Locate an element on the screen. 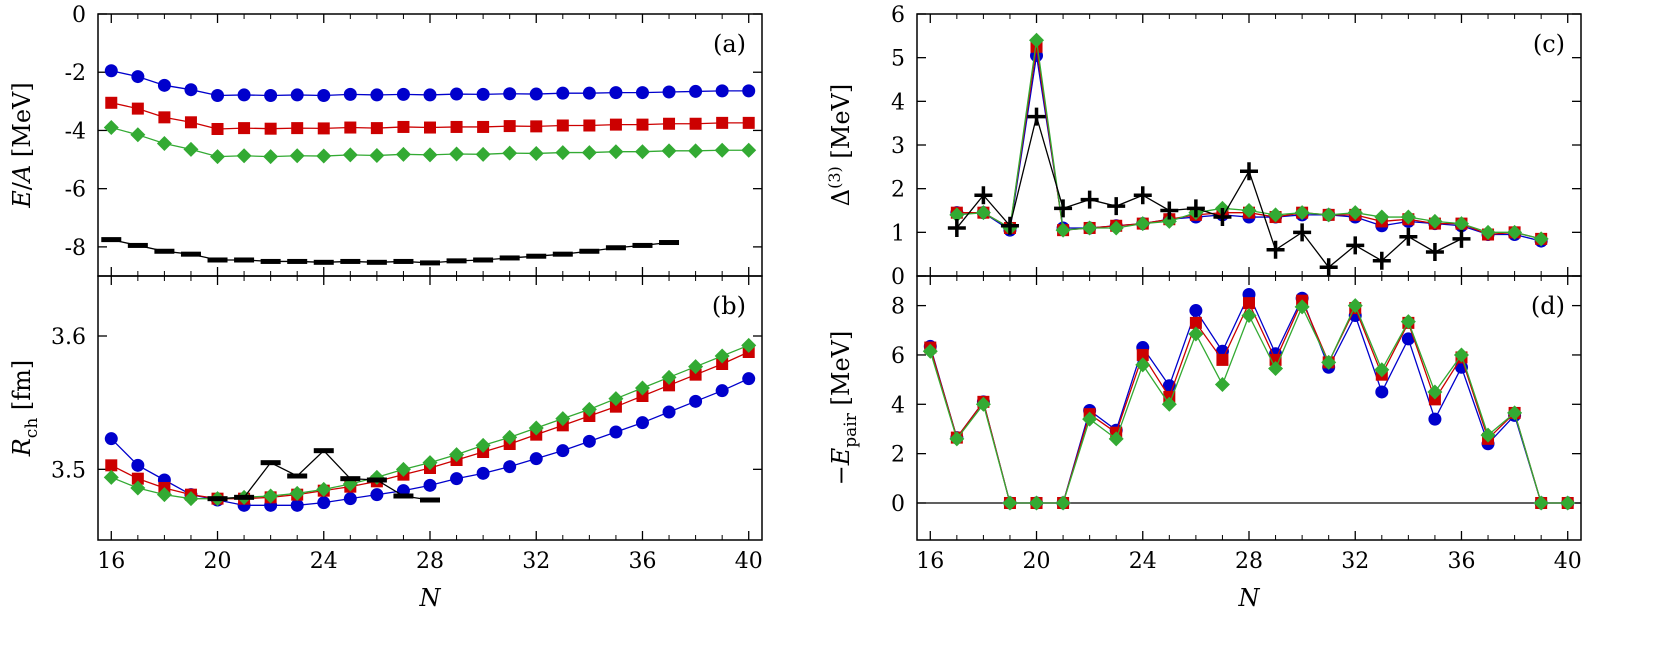 The image size is (1661, 648). panel-label: (a) is located at coordinates (729, 44).